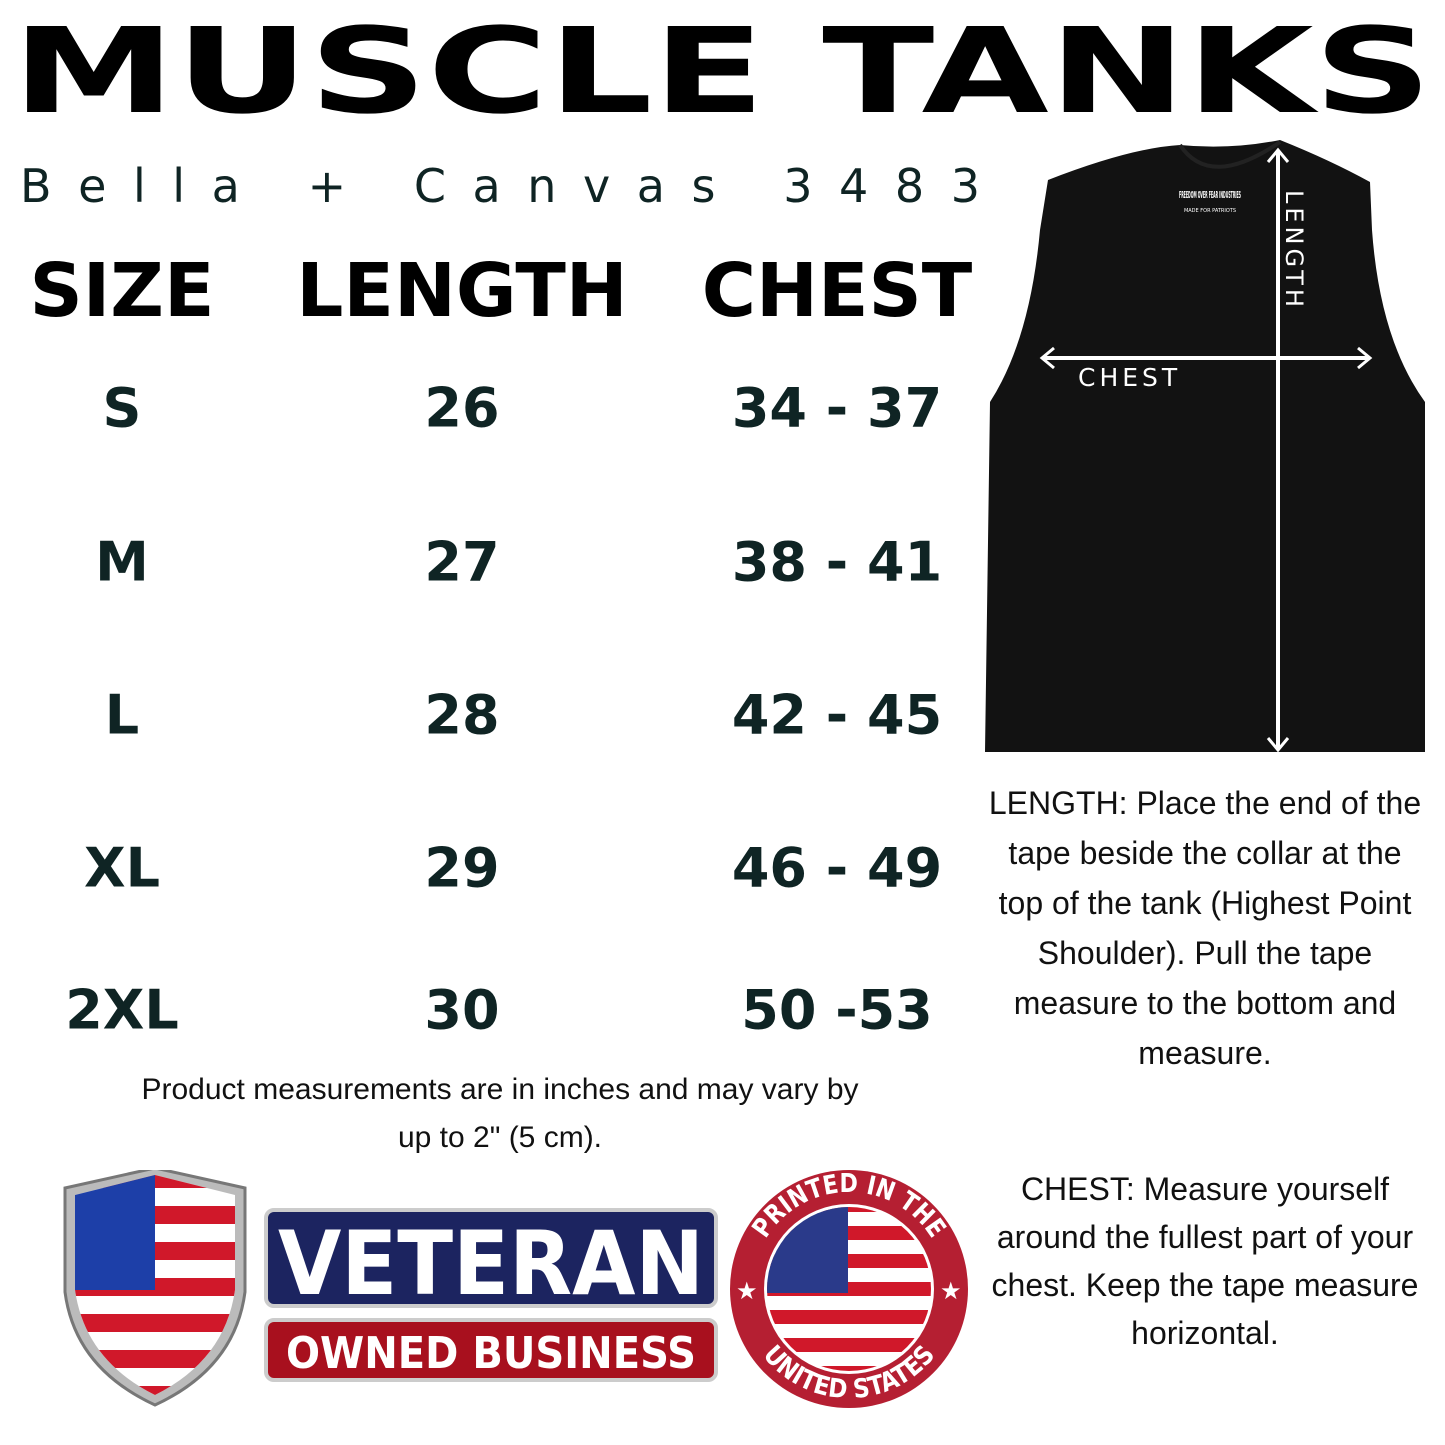 This screenshot has width=1445, height=1445. Describe the element at coordinates (500, 186) in the screenshot. I see `product-subtitle: Bella + Canvas 3483` at that location.